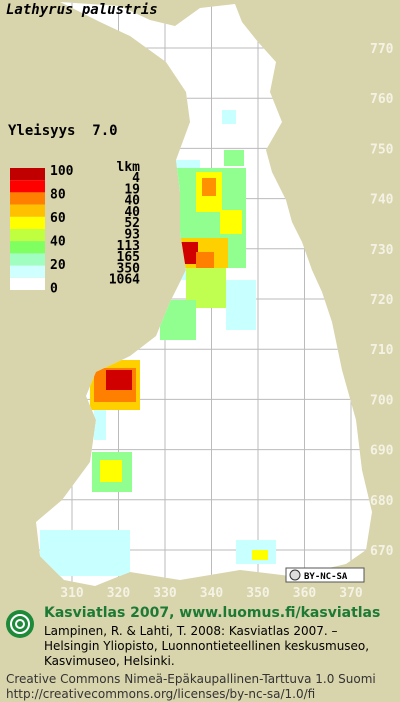 Image resolution: width=400 pixels, height=702 pixels. Describe the element at coordinates (382, 200) in the screenshot. I see `y-label: 740` at that location.